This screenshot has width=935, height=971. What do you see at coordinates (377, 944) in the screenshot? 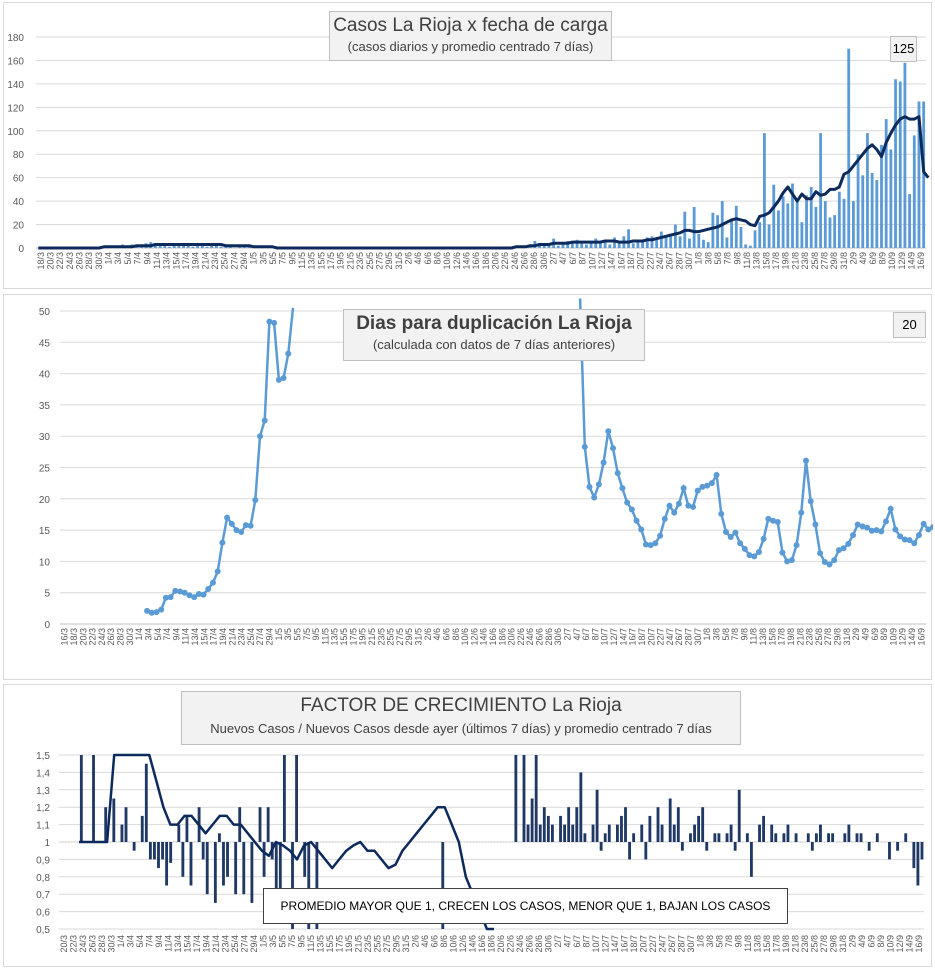
I see `factor-x-tick-label: 25/5` at bounding box center [377, 944].